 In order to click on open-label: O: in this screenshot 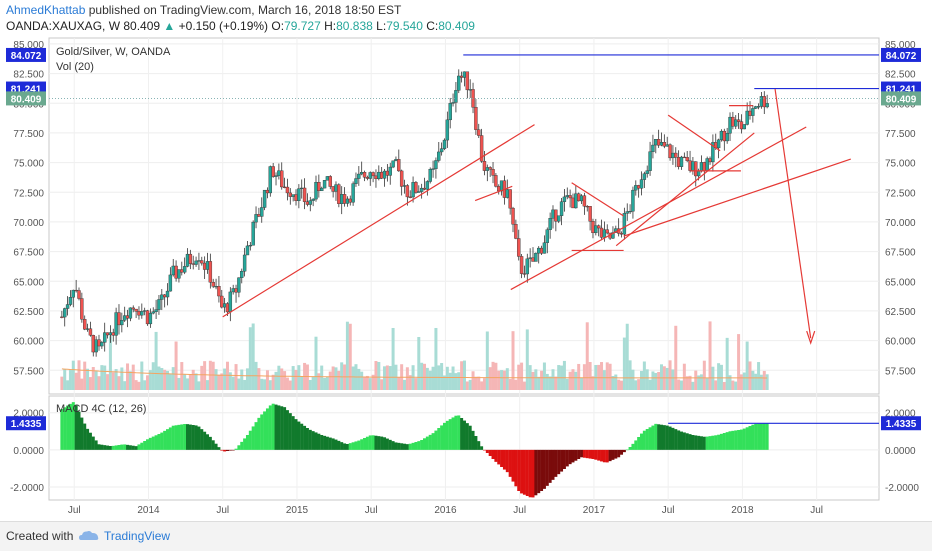, I will do `click(278, 26)`.